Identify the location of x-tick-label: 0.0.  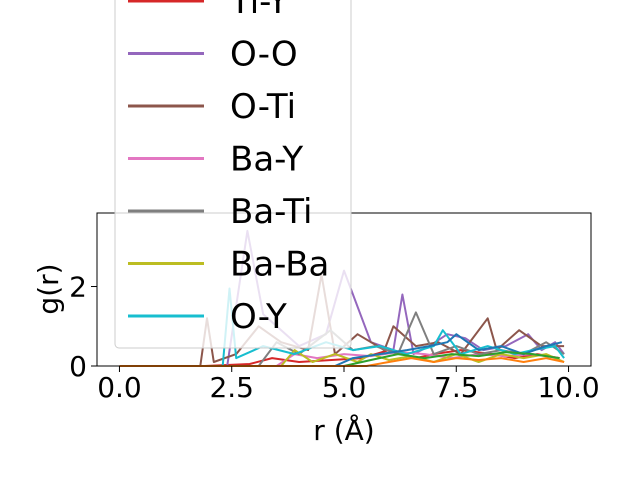
(119, 387).